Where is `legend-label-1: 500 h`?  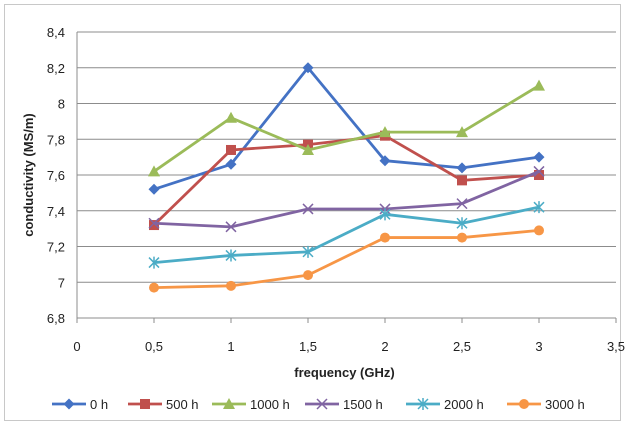 legend-label-1: 500 h is located at coordinates (182, 404).